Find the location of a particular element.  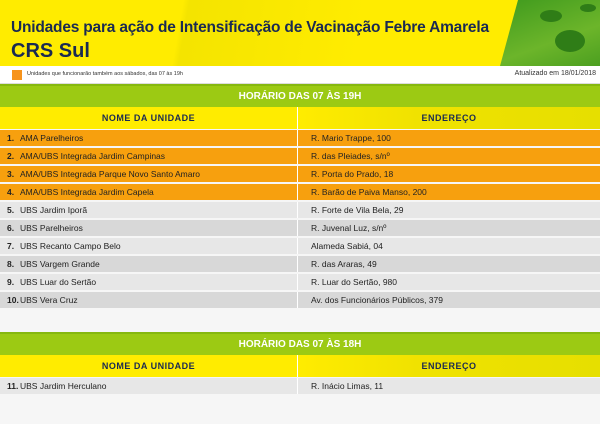

unit-name: UBS Vera Cruz is located at coordinates (49, 300).